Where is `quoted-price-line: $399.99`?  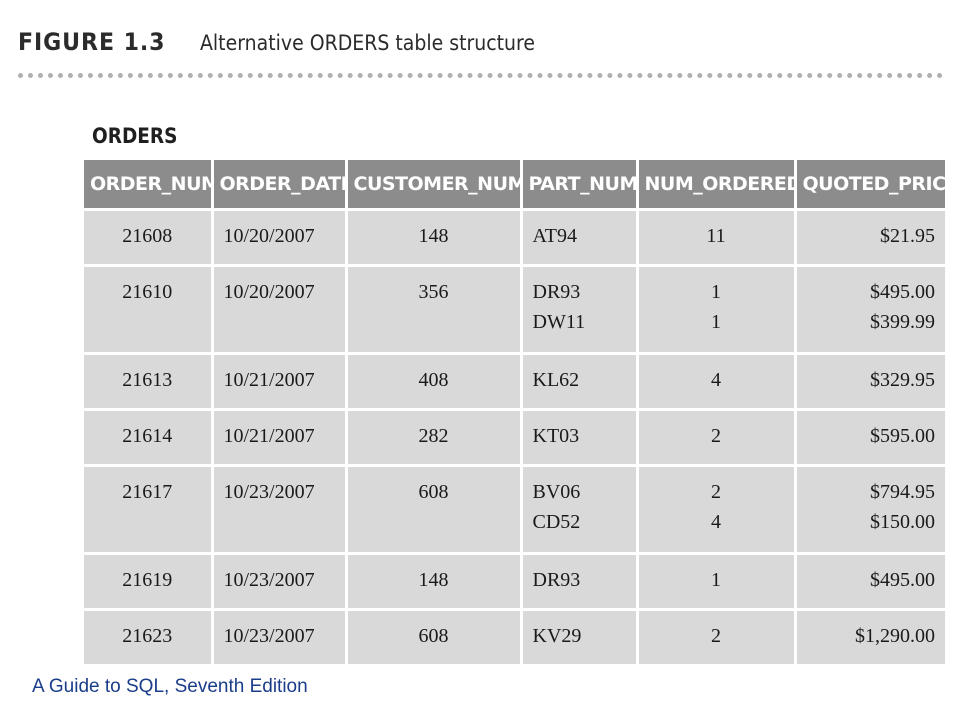
quoted-price-line: $399.99 is located at coordinates (902, 322).